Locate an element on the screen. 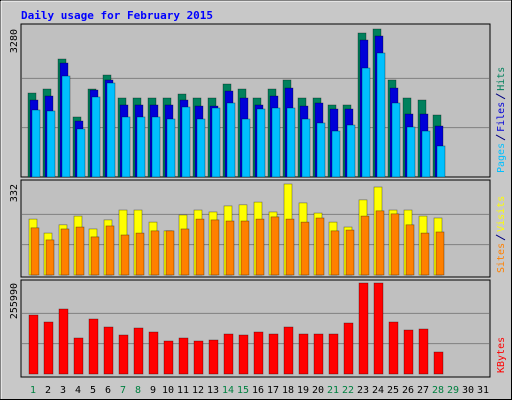 The image size is (512, 400). x-tick-label: 26 is located at coordinates (408, 390).